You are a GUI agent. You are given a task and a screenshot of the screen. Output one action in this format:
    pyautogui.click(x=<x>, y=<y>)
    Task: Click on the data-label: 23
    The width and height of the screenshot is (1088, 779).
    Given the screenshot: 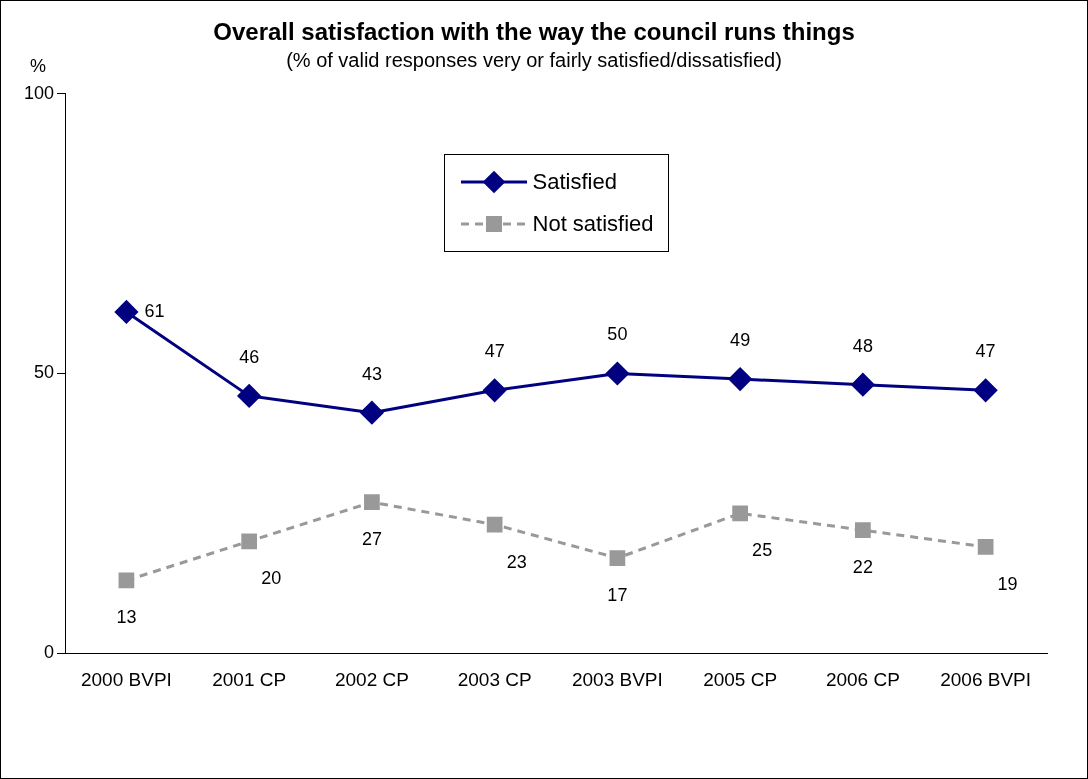 What is the action you would take?
    pyautogui.click(x=516, y=561)
    